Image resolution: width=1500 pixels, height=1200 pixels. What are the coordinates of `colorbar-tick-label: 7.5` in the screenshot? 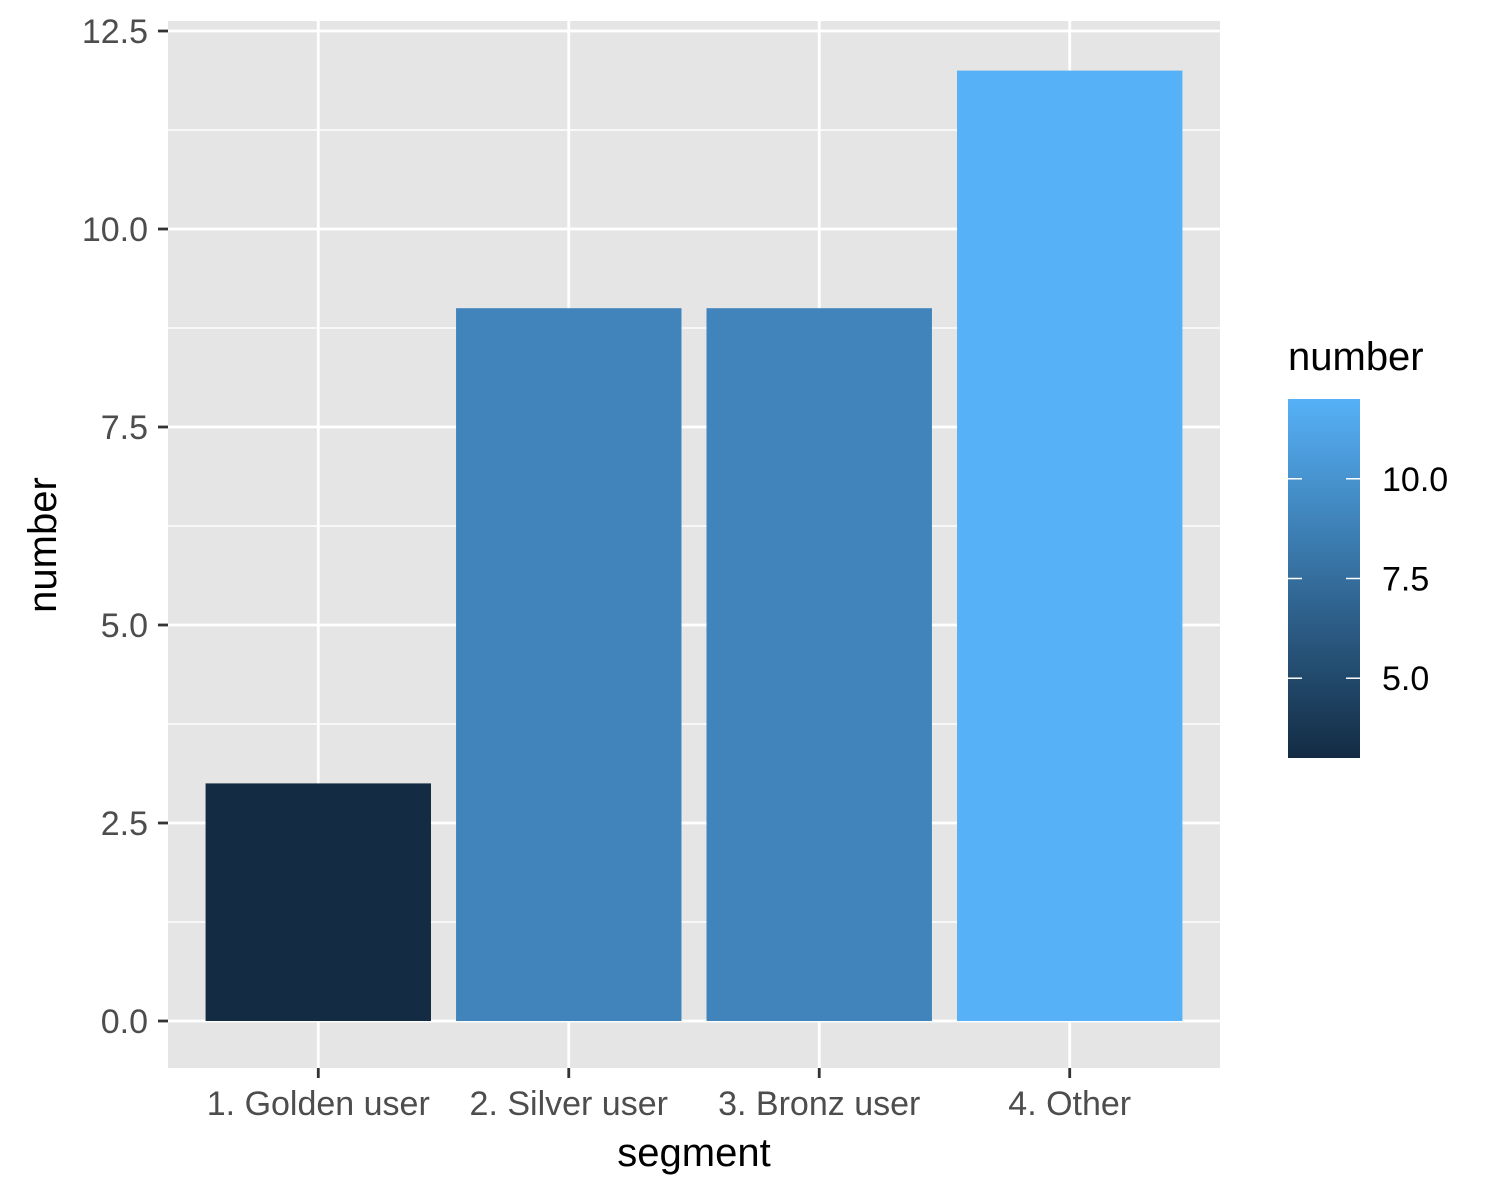 It's located at (1405, 580).